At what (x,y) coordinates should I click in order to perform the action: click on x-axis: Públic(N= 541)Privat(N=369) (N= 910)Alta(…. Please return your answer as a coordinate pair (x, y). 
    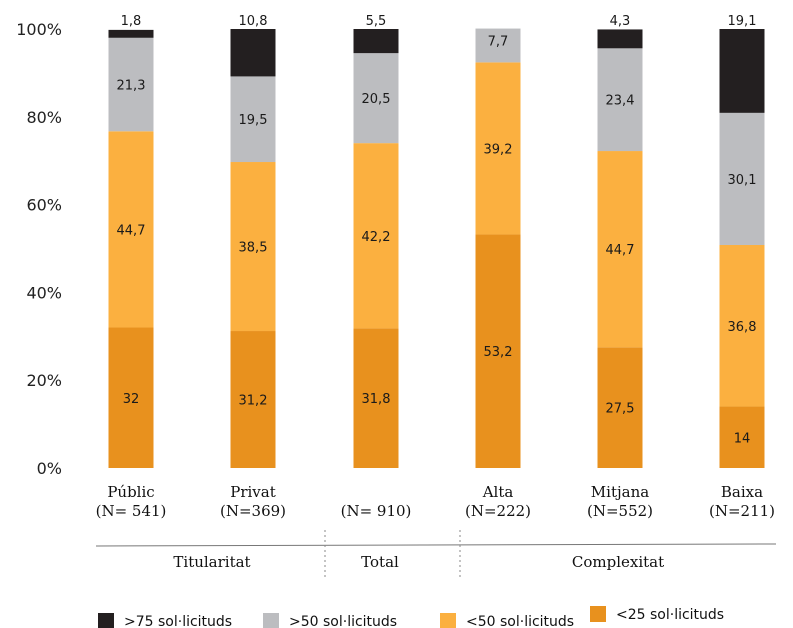
    Looking at the image, I should click on (435, 501).